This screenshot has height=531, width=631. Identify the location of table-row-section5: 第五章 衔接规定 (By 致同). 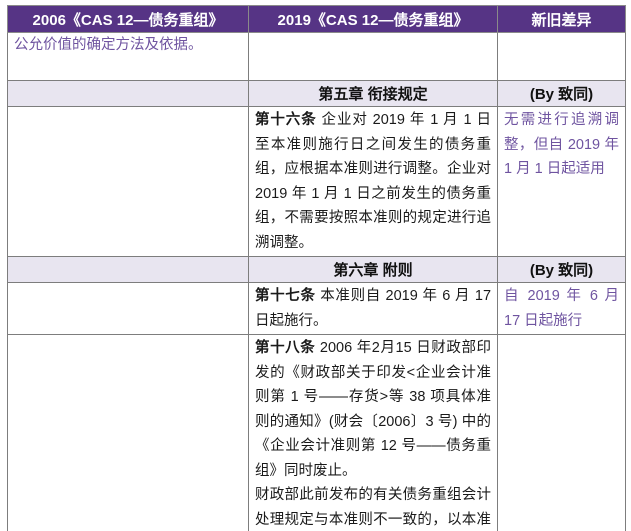
(316, 93).